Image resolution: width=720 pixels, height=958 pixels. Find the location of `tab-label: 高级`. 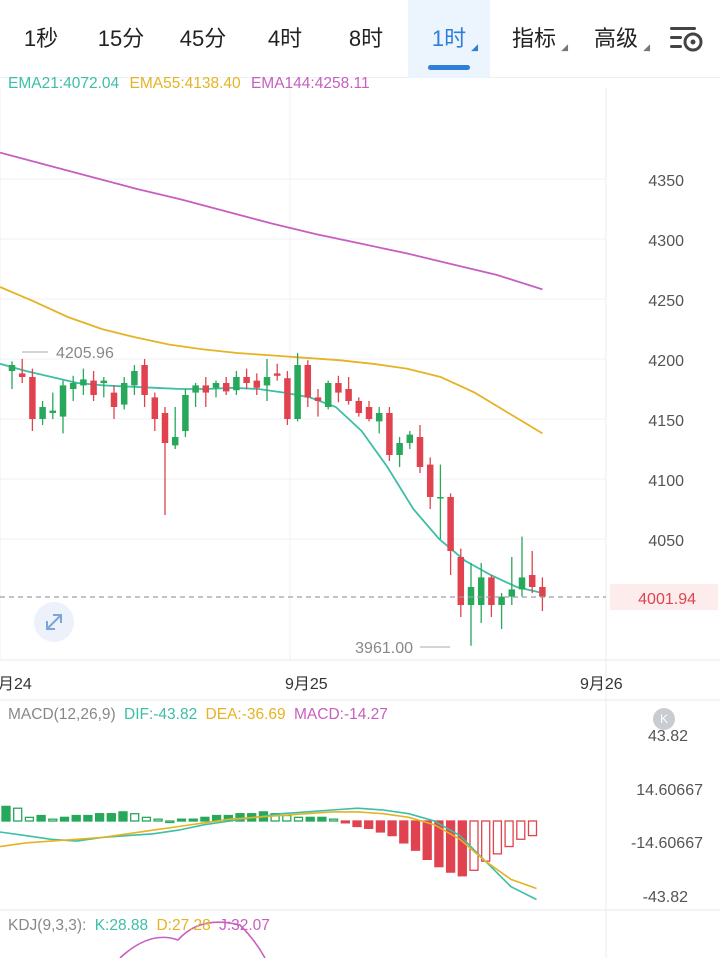

tab-label: 高级 is located at coordinates (615, 38).